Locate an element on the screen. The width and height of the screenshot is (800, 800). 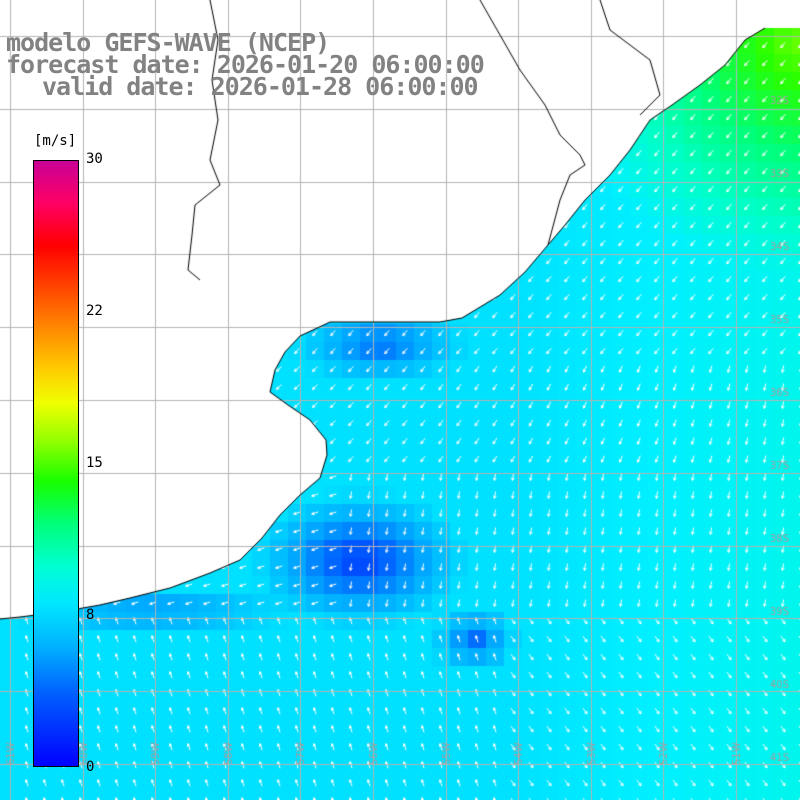
colorbar is located at coordinates (56, 463).